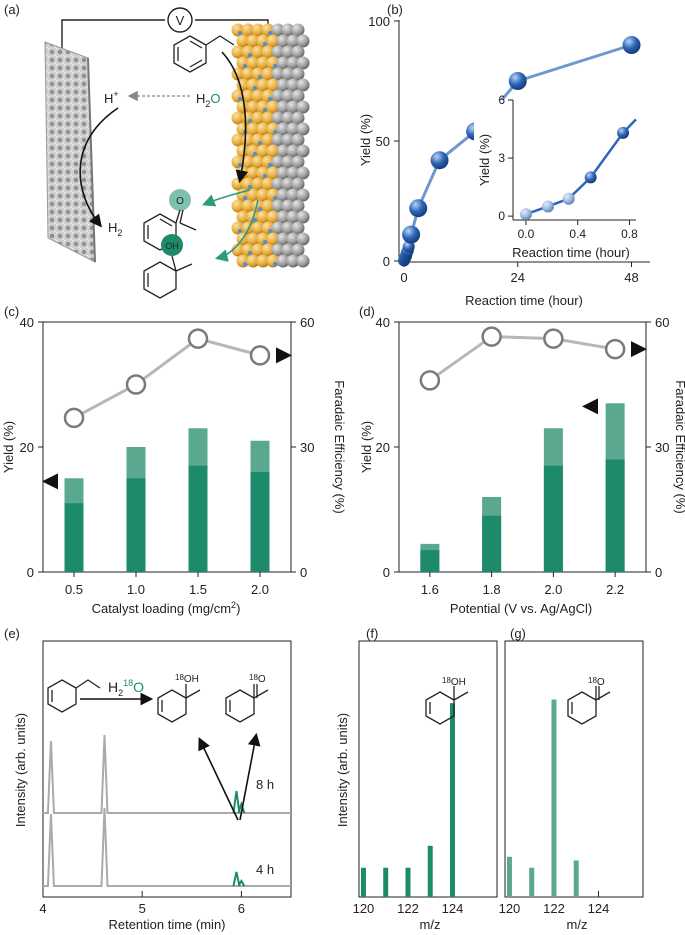 The image size is (685, 935). What do you see at coordinates (111, 97) in the screenshot?
I see `proton-label: H+` at bounding box center [111, 97].